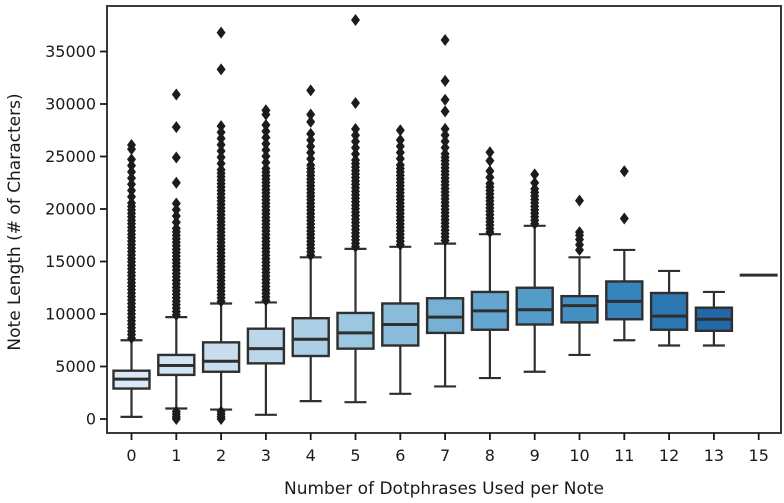  Describe the element at coordinates (70, 209) in the screenshot. I see `y-tick-label: 20000` at that location.